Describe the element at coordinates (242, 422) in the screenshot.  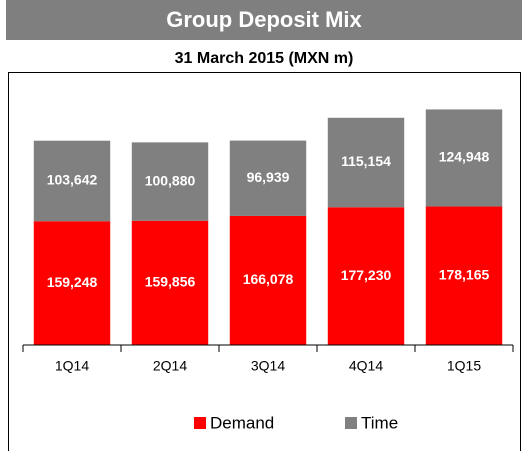
I see `legend-label: Demand` at that location.